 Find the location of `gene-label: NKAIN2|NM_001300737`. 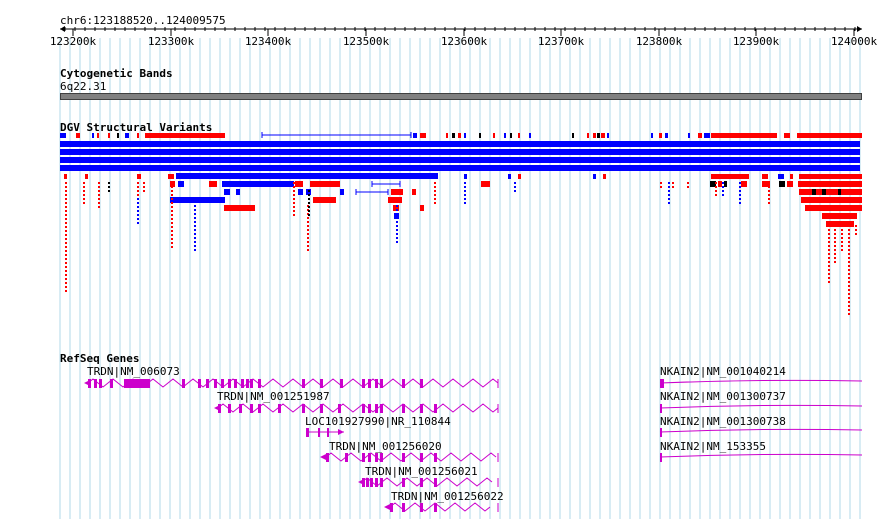

gene-label: NKAIN2|NM_001300737 is located at coordinates (723, 396).